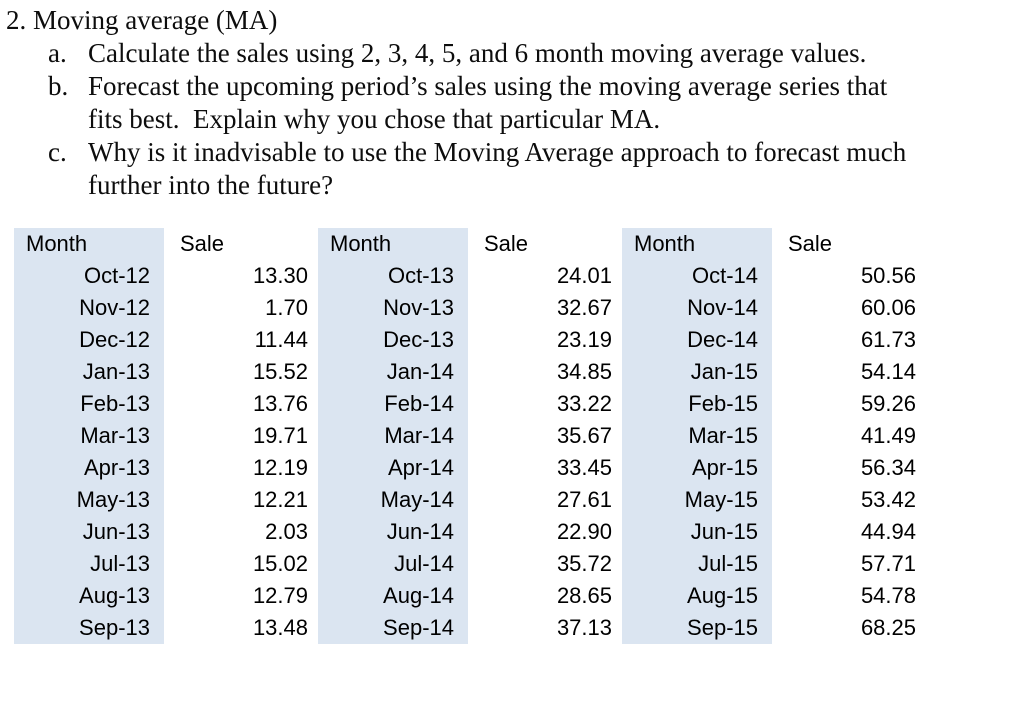 The height and width of the screenshot is (702, 1024). Describe the element at coordinates (393, 372) in the screenshot. I see `month-cell: Jan-14` at that location.